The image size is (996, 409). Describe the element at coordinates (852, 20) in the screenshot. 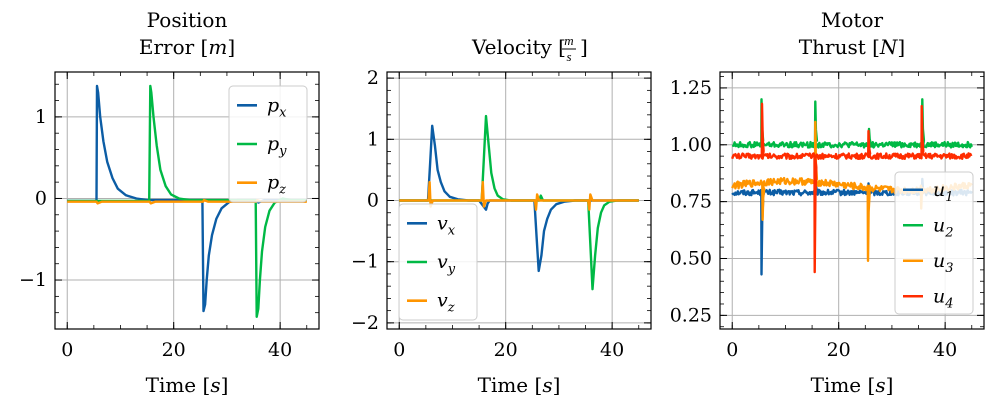

I see `title-line-1: Motor` at that location.